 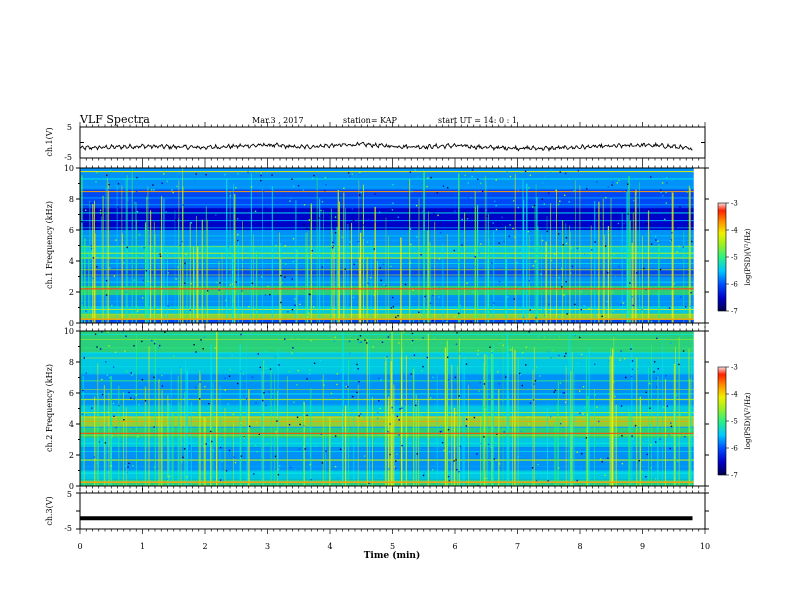 What do you see at coordinates (734, 368) in the screenshot?
I see `ch2-colorbar-tick-label: -3` at bounding box center [734, 368].